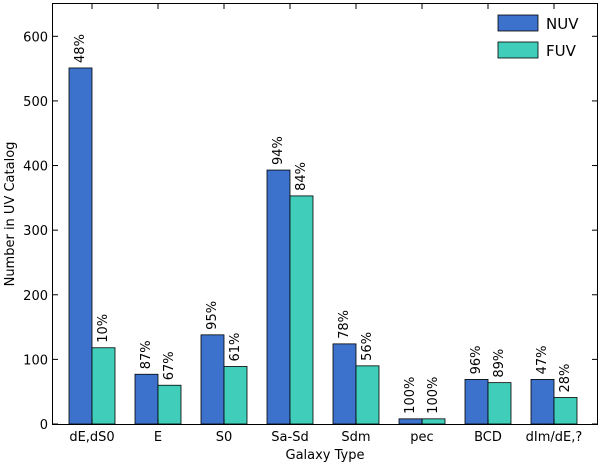 The height and width of the screenshot is (464, 600). Describe the element at coordinates (367, 346) in the screenshot. I see `data-label-fuv-4: 56%` at that location.